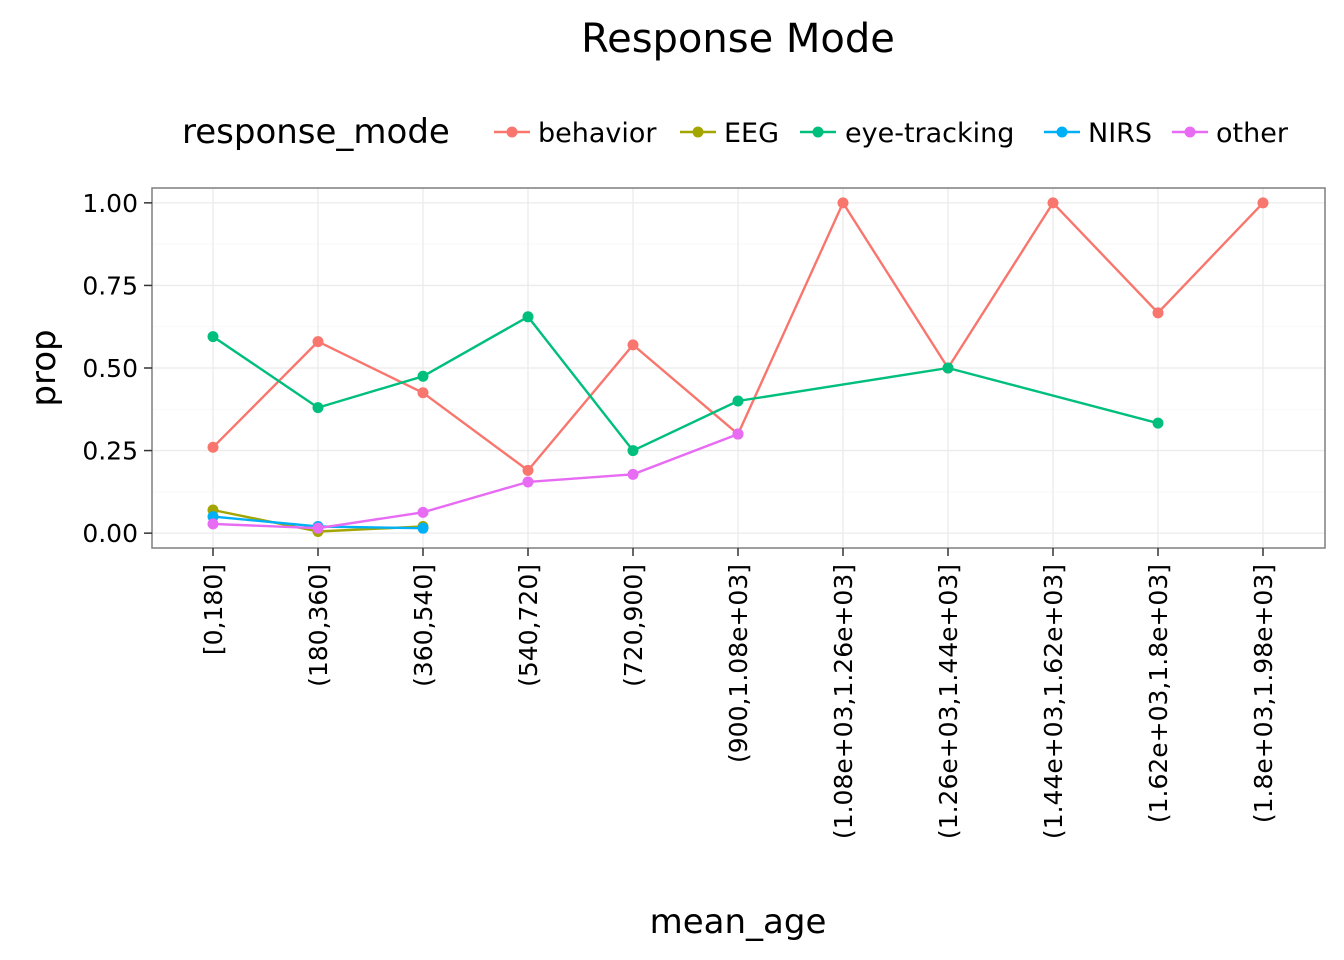  I want to click on legend-item-eye-tracking: eye-tracking, so click(907, 133).